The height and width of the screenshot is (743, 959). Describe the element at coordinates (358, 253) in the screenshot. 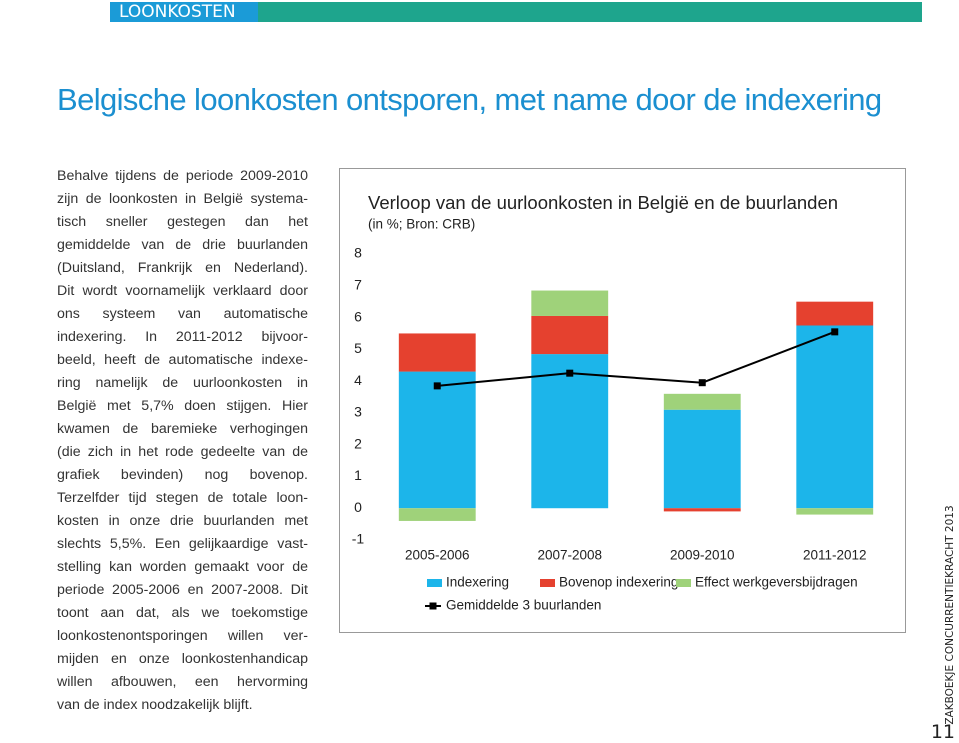

I see `y-tick-label: 8` at that location.